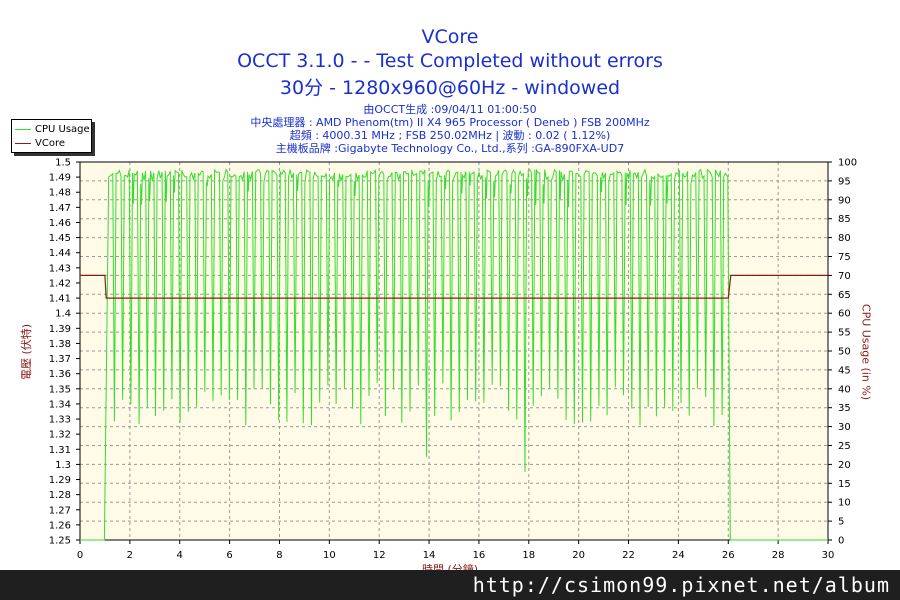 The height and width of the screenshot is (600, 900). What do you see at coordinates (62, 129) in the screenshot?
I see `legend-label-cpu-usage: CPU Usage` at bounding box center [62, 129].